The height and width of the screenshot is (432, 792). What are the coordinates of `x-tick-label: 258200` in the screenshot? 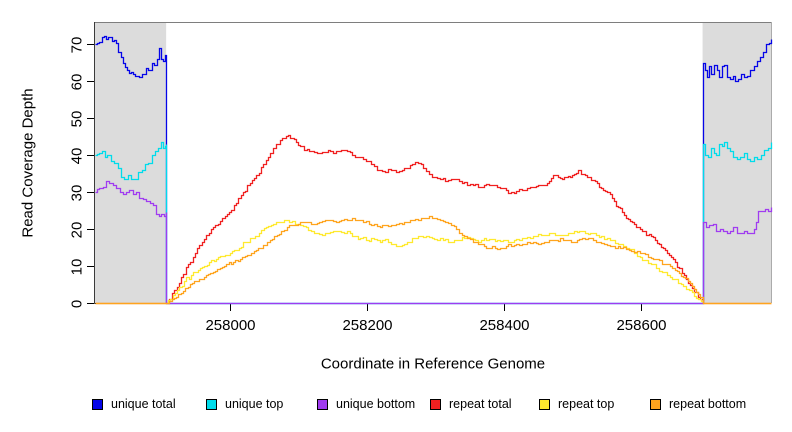 It's located at (367, 325).